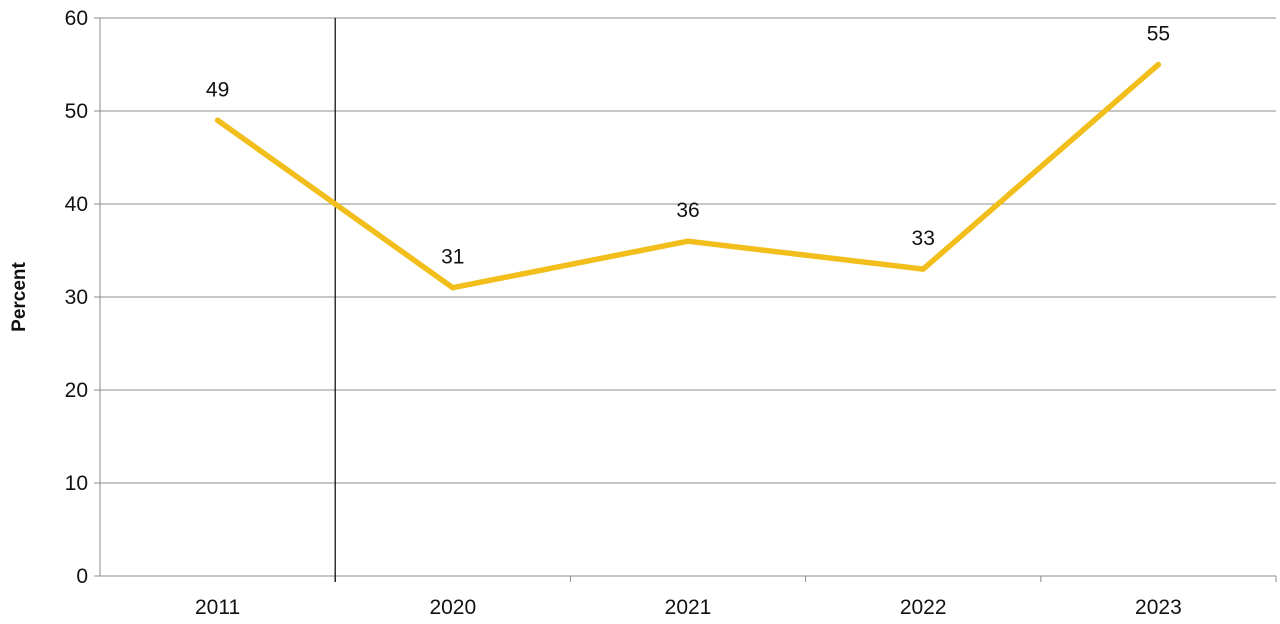 Image resolution: width=1280 pixels, height=624 pixels. What do you see at coordinates (452, 607) in the screenshot?
I see `x-tick-label-2020: 2020` at bounding box center [452, 607].